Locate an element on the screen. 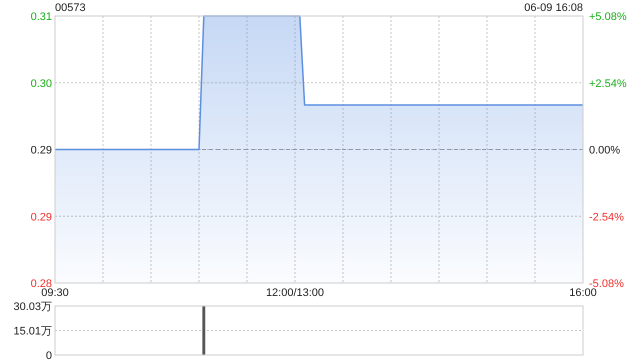 Image resolution: width=640 pixels, height=360 pixels. chart-title: 00573 is located at coordinates (70, 8).